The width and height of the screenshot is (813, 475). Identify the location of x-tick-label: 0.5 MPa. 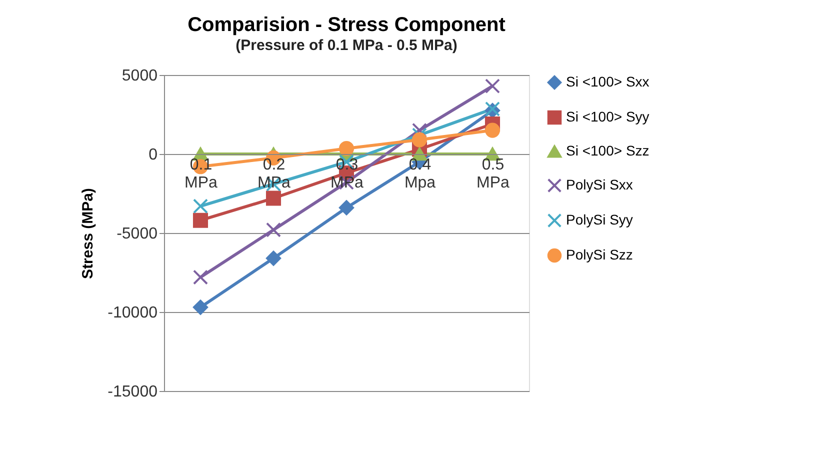
(493, 174).